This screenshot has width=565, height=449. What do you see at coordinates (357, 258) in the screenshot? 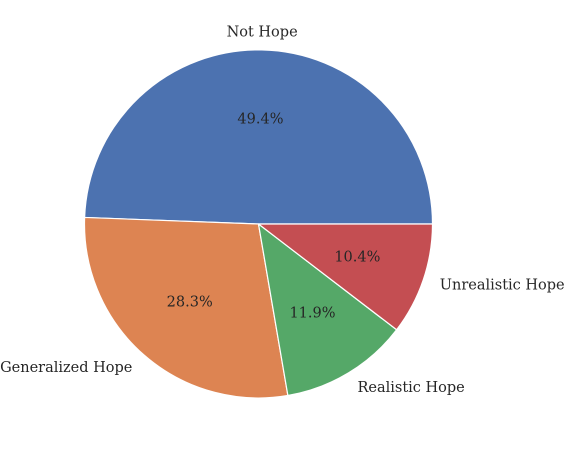
I see `slice-percent-unrealistic-hope: 10.4%` at bounding box center [357, 258].